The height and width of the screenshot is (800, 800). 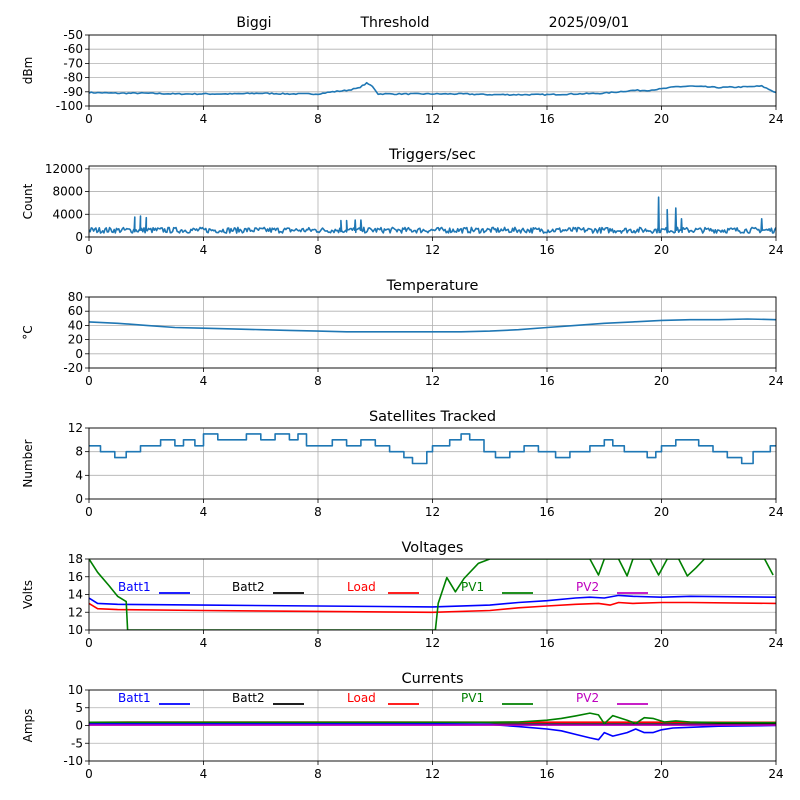 What do you see at coordinates (432, 23) in the screenshot?
I see `figure-header: Biggi Threshold 2025/09/01` at bounding box center [432, 23].